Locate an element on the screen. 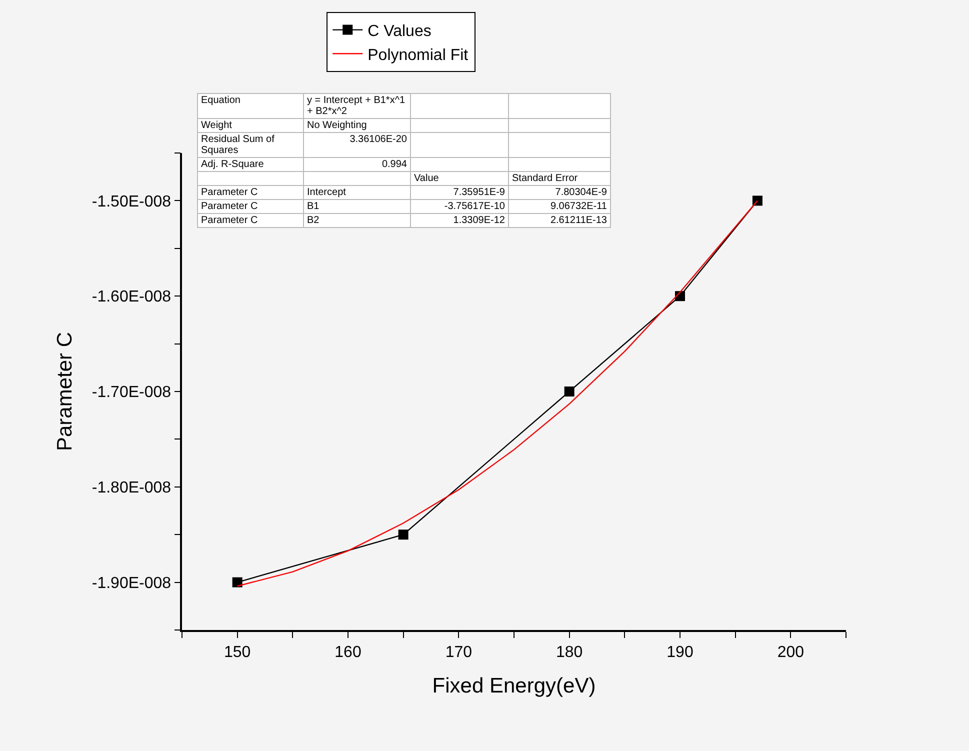 Image resolution: width=969 pixels, height=751 pixels. x-tick-label: 200 is located at coordinates (790, 652).